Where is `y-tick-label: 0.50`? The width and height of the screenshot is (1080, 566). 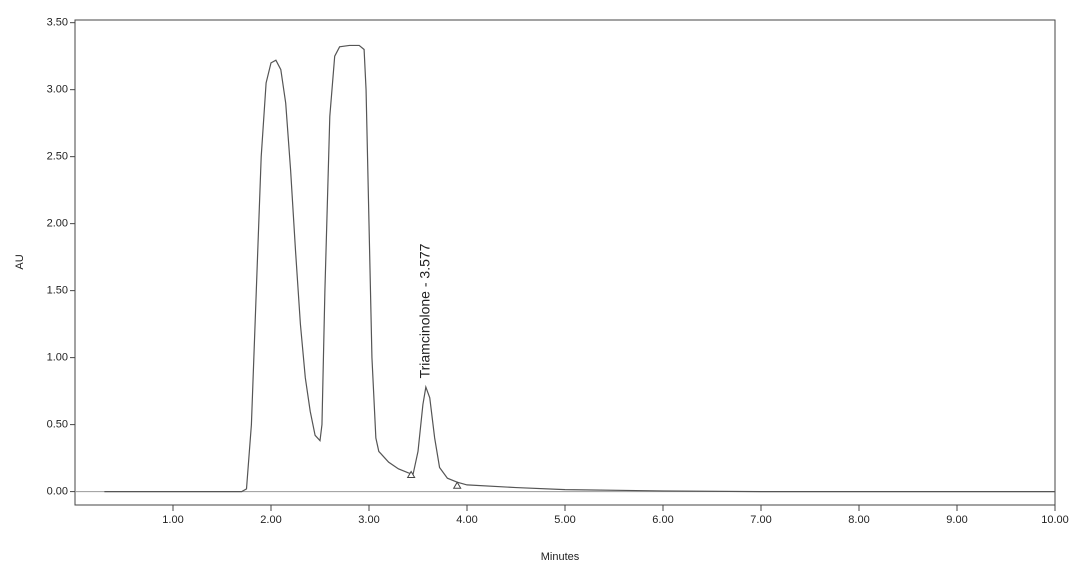
y-tick-label: 0.50 is located at coordinates (57, 425).